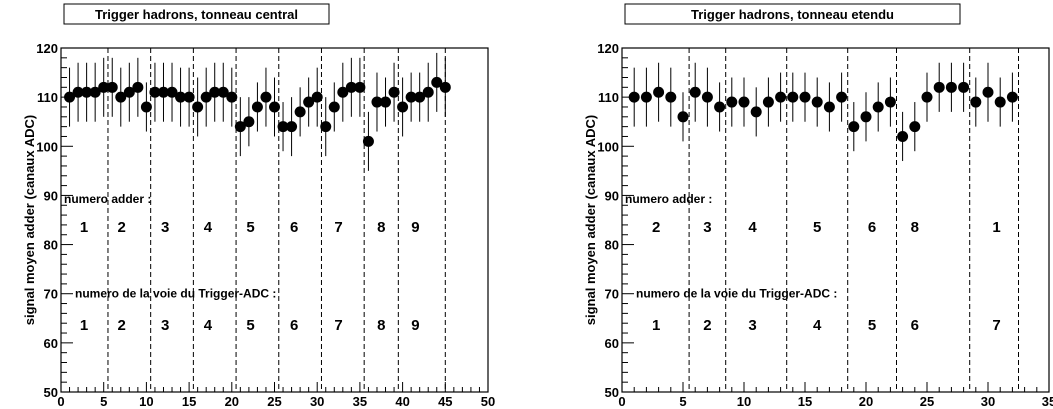  Describe the element at coordinates (47, 97) in the screenshot. I see `y-tick-label: 110` at that location.